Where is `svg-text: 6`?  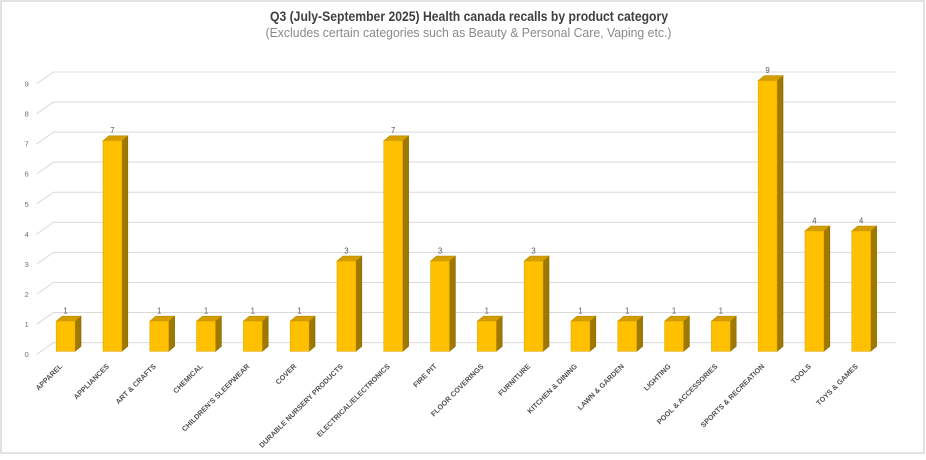 svg-text: 6 is located at coordinates (27, 174).